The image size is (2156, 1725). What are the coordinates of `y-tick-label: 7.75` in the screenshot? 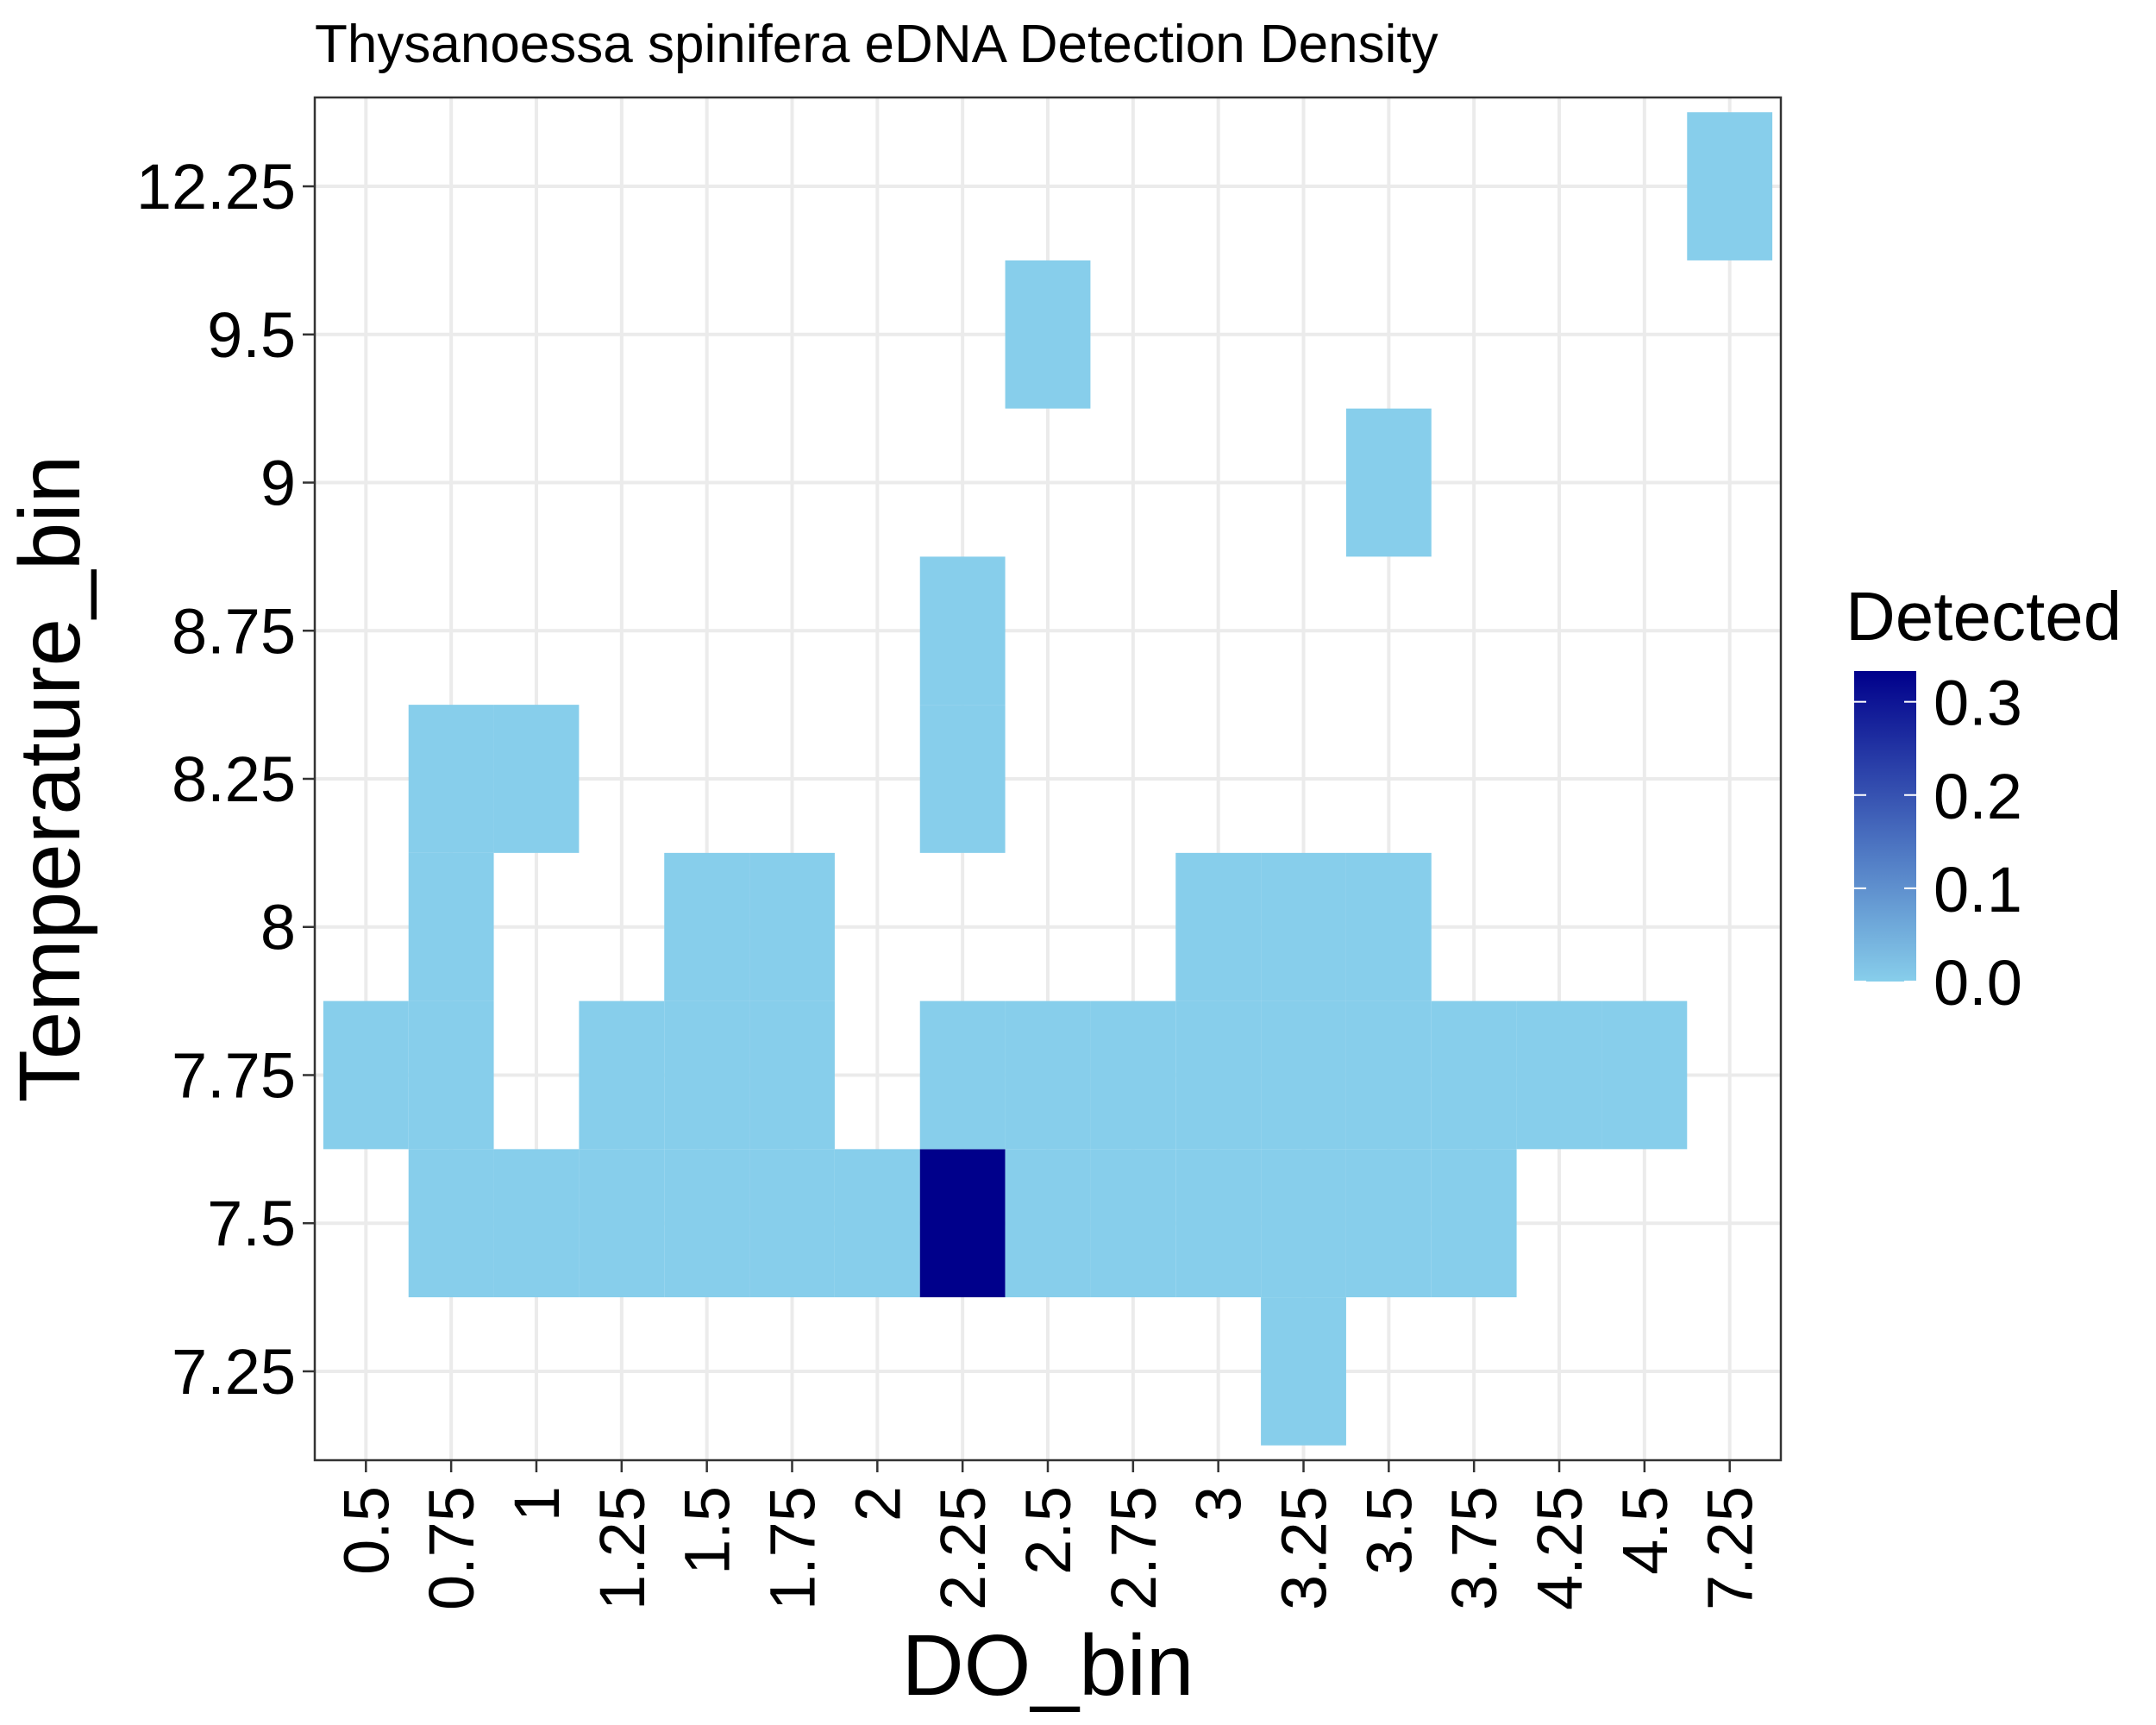 It's located at (234, 1075).